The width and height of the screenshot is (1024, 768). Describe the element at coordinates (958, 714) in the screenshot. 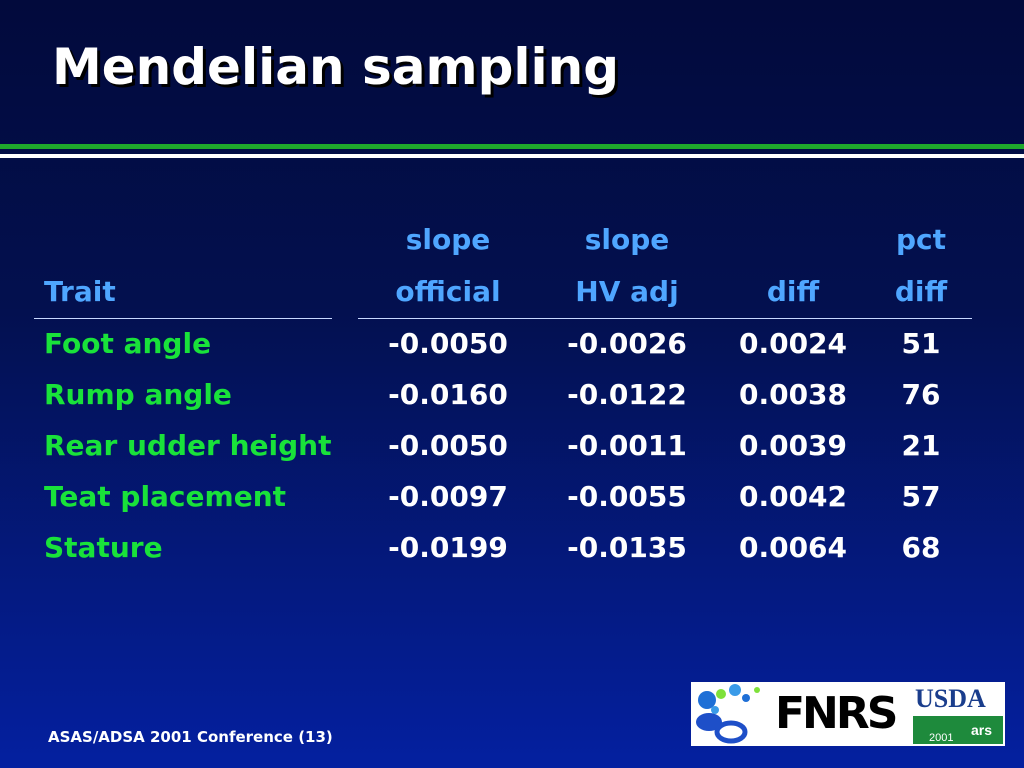

I see `usda-logo: USDA 2001 ars` at that location.